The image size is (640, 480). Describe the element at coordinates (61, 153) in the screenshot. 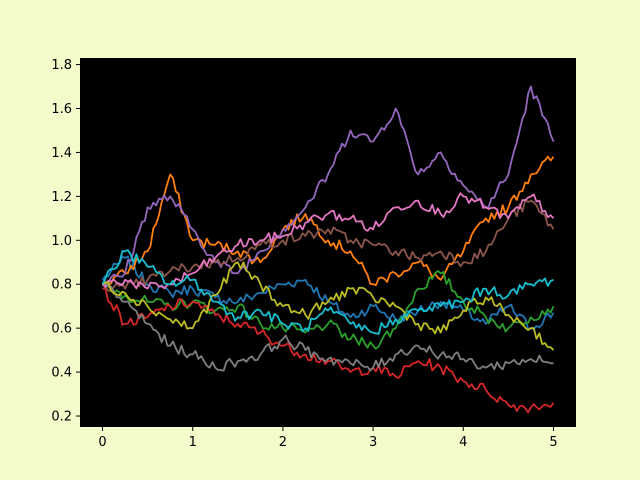

I see `y-tick-label: 1.4` at that location.